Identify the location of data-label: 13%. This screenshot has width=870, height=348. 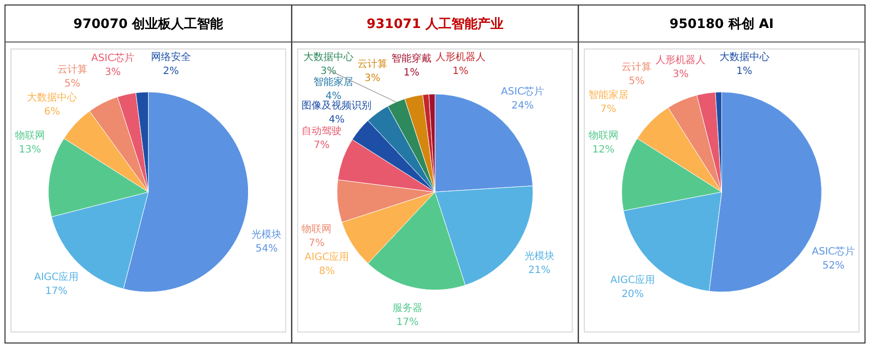
(30, 150).